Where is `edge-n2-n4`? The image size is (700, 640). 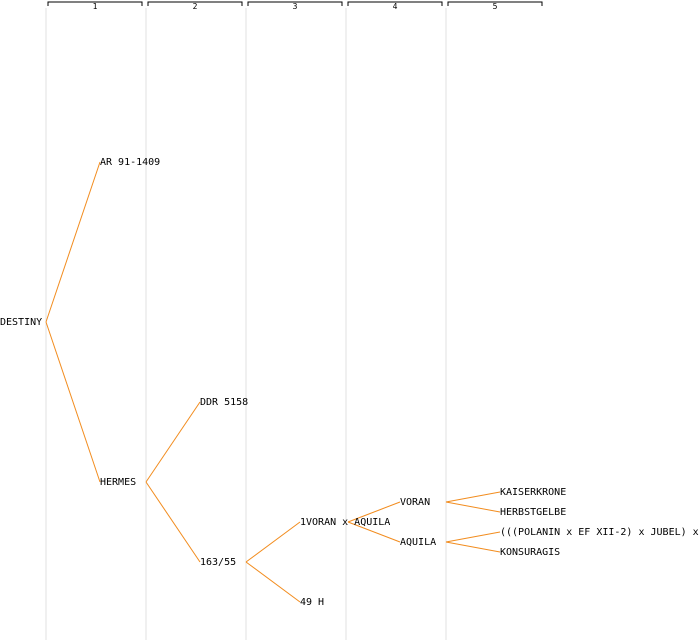
edge-n2-n4 is located at coordinates (173, 522).